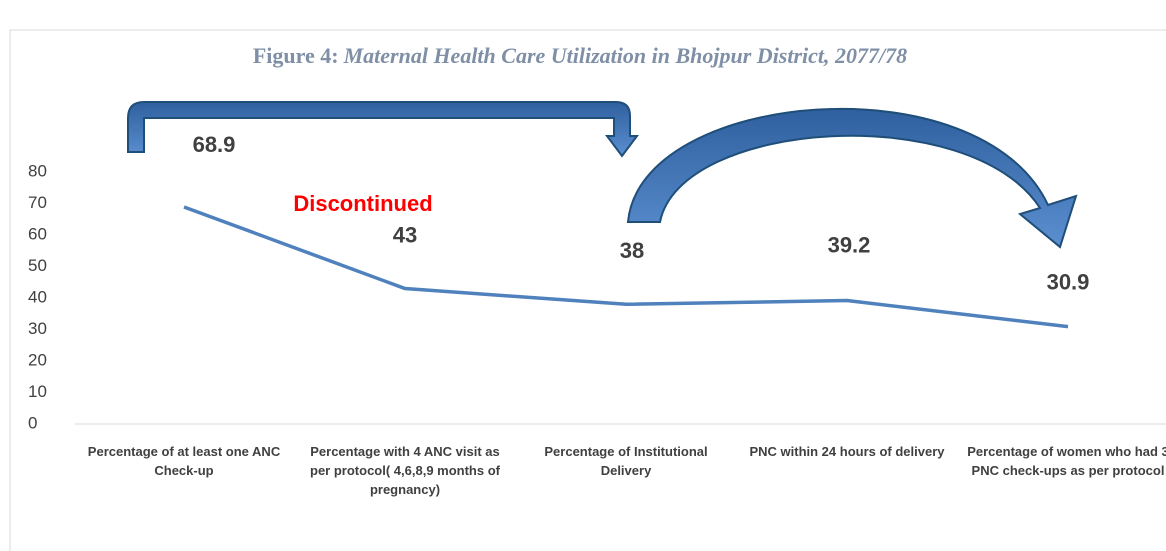 The height and width of the screenshot is (551, 1166). What do you see at coordinates (184, 461) in the screenshot?
I see `x-tick-label: Percentage of at least one ANC Check-up` at bounding box center [184, 461].